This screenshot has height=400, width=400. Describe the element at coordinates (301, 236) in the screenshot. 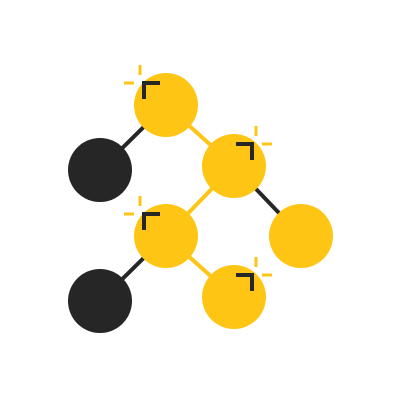

I see `node-far-right-circle` at that location.